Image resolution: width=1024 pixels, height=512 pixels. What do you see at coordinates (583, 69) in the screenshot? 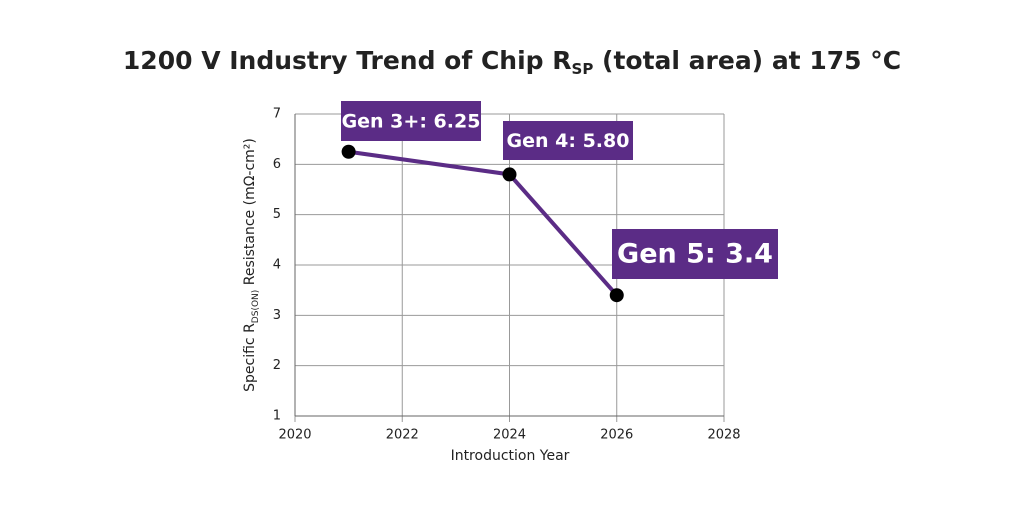
I see `title-subscript: SP` at bounding box center [583, 69].